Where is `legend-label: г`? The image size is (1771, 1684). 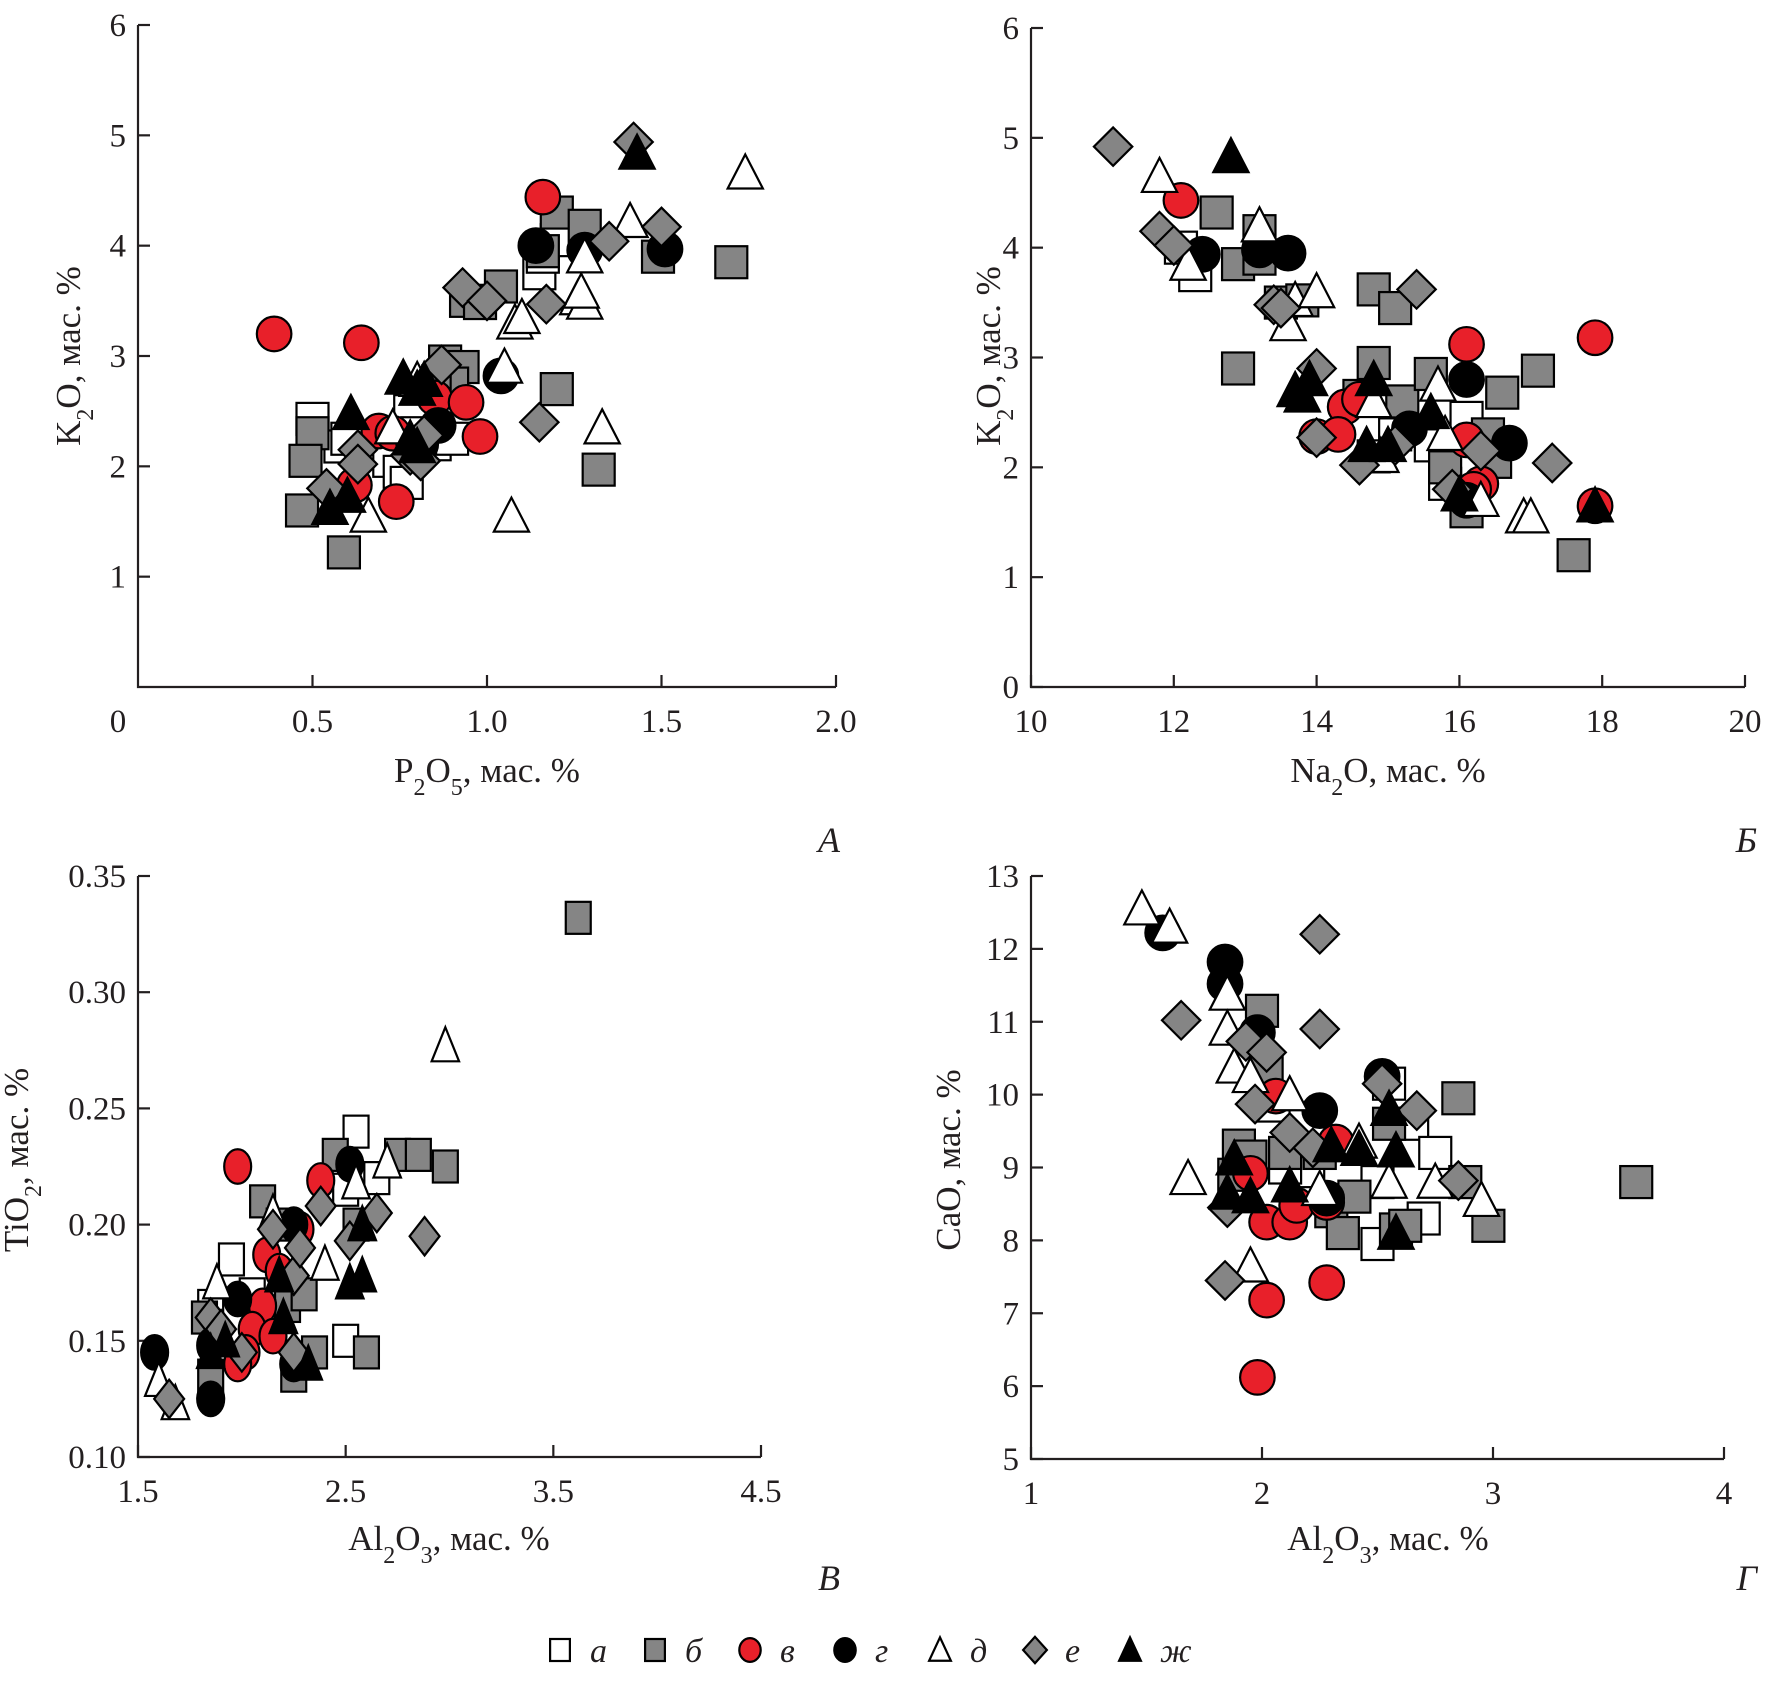
legend-label: г is located at coordinates (881, 1651).